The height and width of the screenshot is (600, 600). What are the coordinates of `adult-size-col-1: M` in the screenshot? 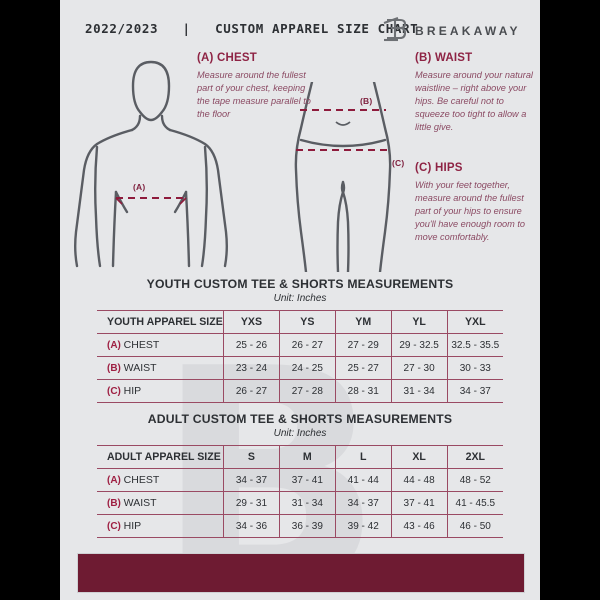 It's located at (307, 457).